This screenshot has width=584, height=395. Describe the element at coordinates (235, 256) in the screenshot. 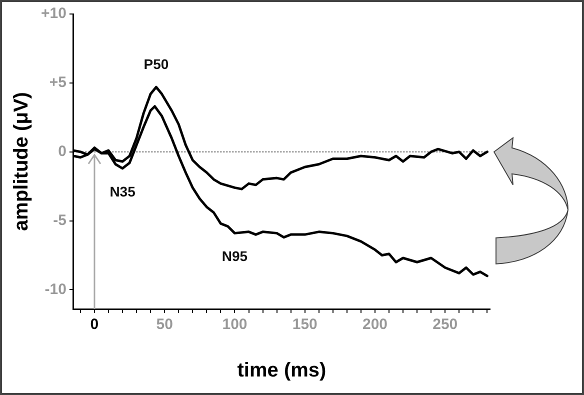

I see `annotation: N95` at that location.